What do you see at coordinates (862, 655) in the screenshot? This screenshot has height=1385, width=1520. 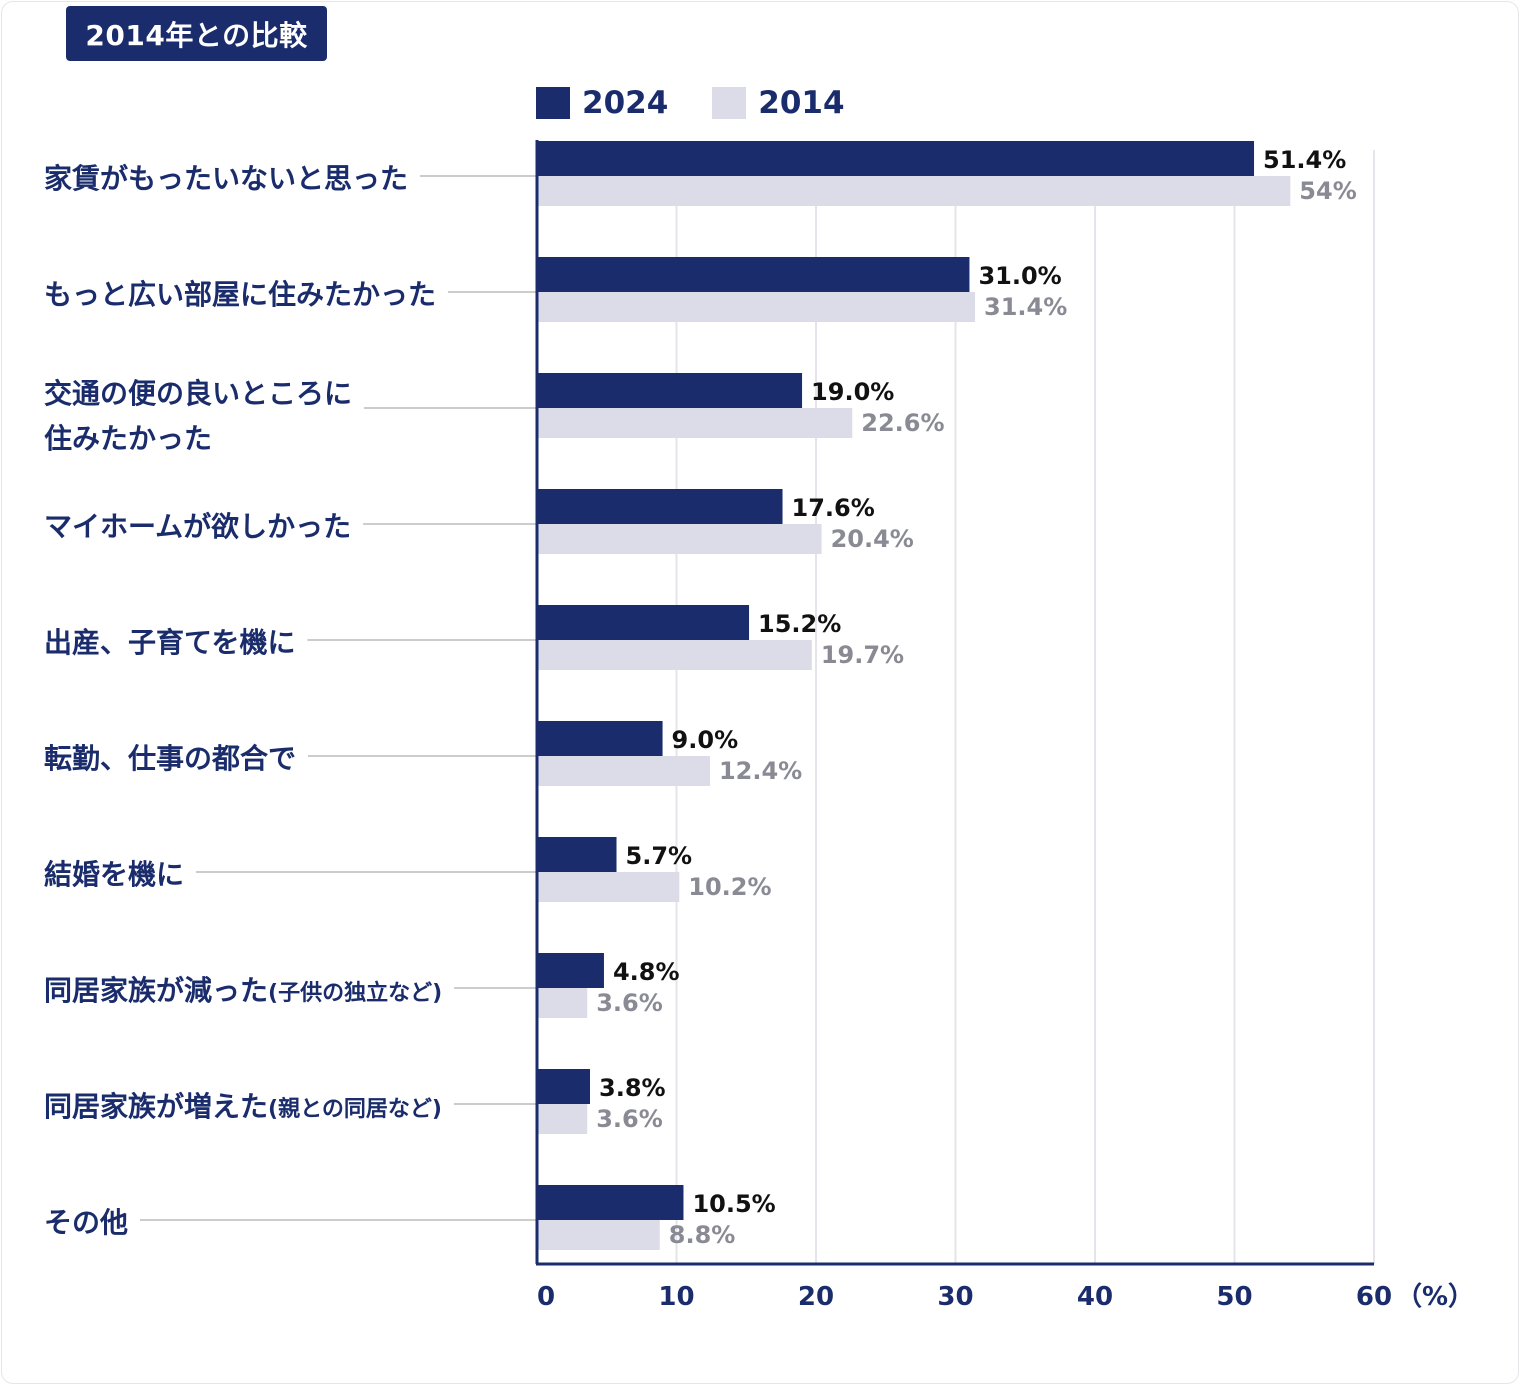 I see `value-label-2014-4: 19.7%` at bounding box center [862, 655].